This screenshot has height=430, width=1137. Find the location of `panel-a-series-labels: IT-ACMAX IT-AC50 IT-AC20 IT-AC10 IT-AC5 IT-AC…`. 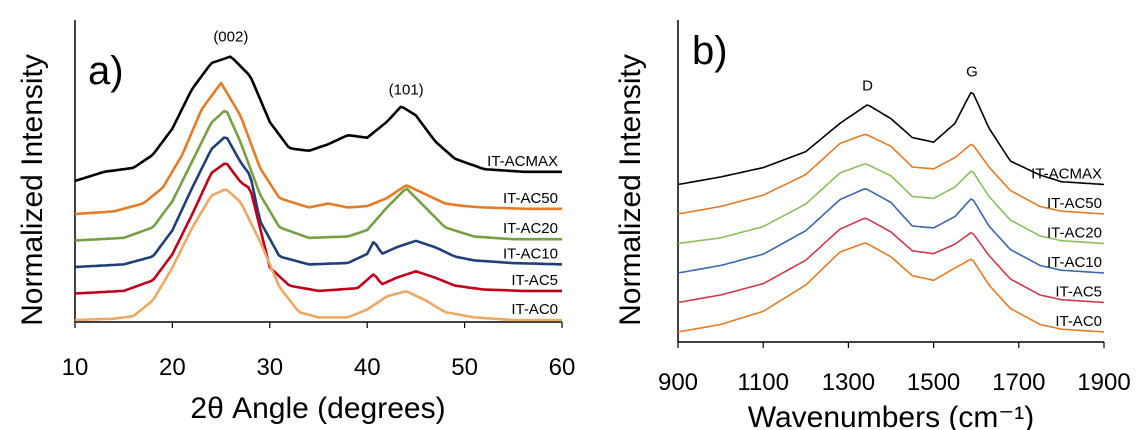

panel-a-series-labels: IT-ACMAX IT-AC50 IT-AC20 IT-AC10 IT-AC5 IT-AC… is located at coordinates (522, 235).